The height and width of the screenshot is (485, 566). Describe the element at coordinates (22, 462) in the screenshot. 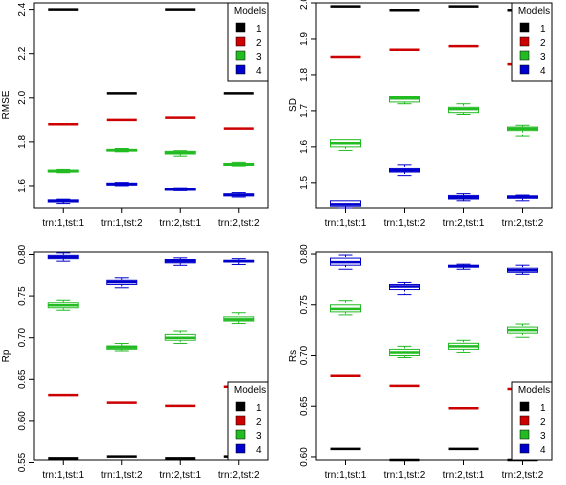

I see `y-tick-label: 0.55` at that location.